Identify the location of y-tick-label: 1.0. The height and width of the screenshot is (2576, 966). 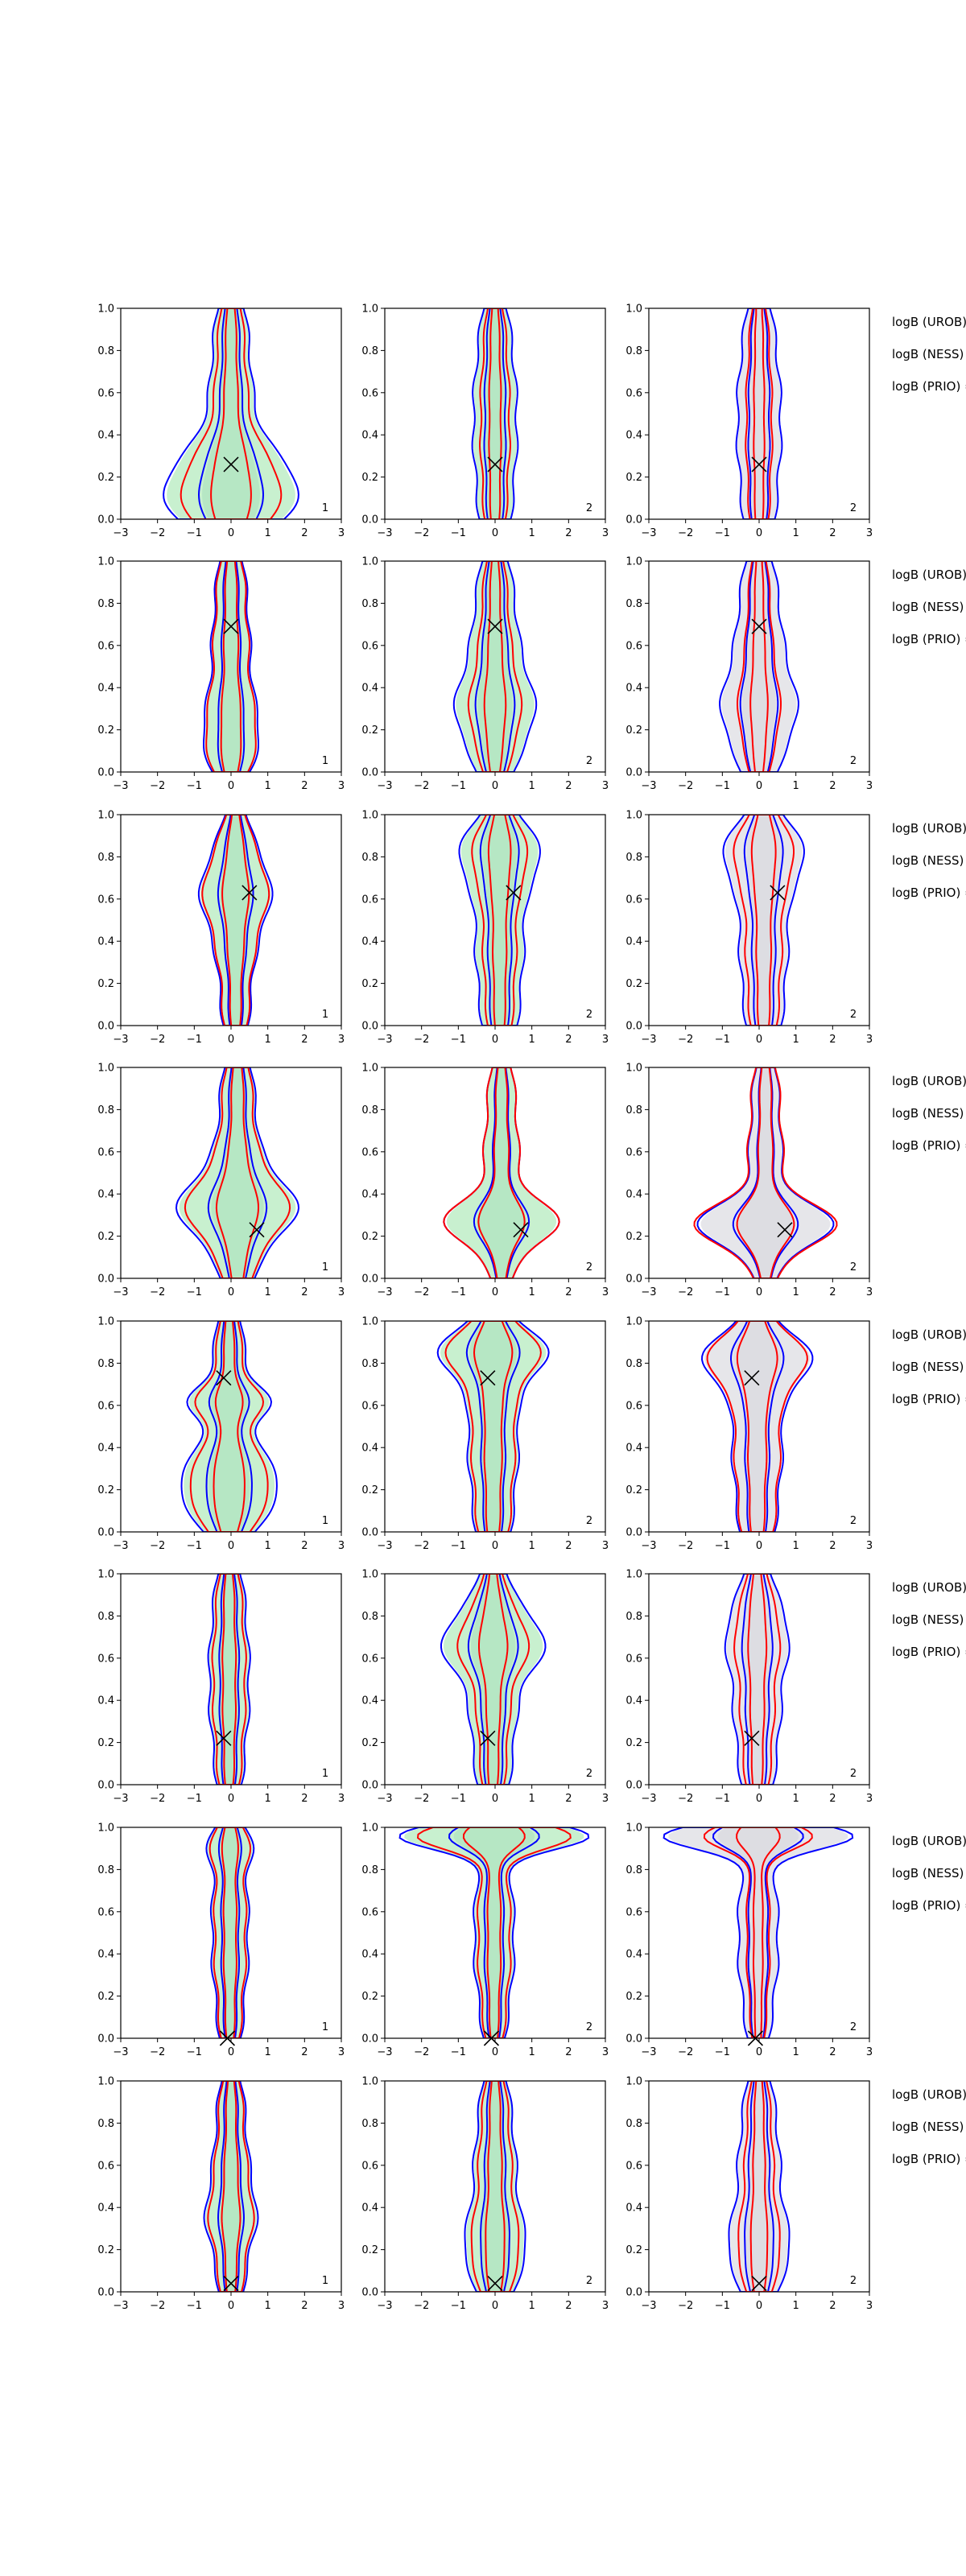
(106, 309).